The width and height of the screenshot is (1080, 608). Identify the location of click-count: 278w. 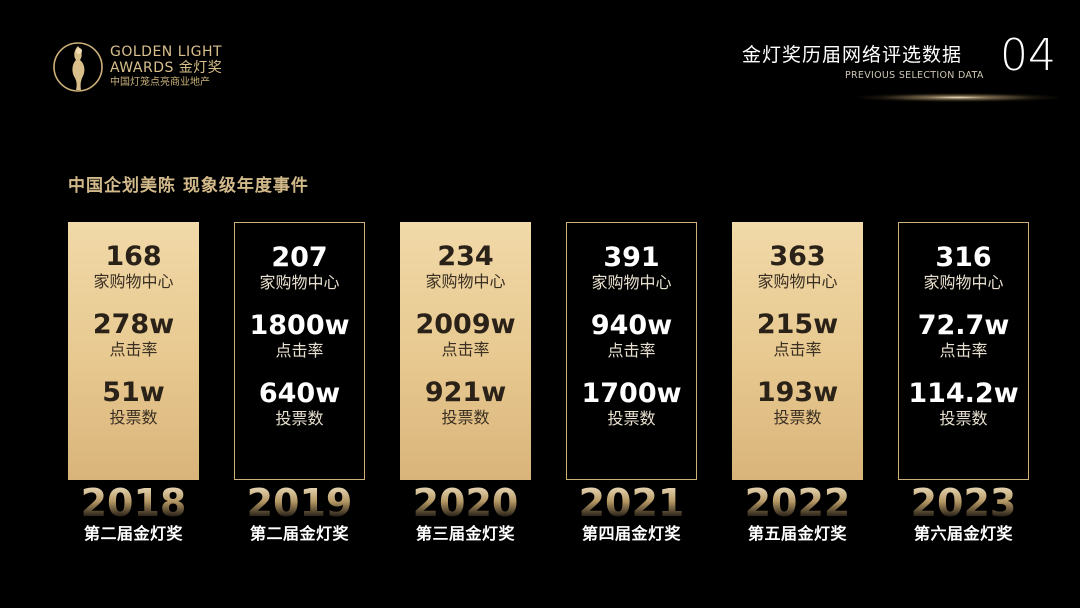
(133, 324).